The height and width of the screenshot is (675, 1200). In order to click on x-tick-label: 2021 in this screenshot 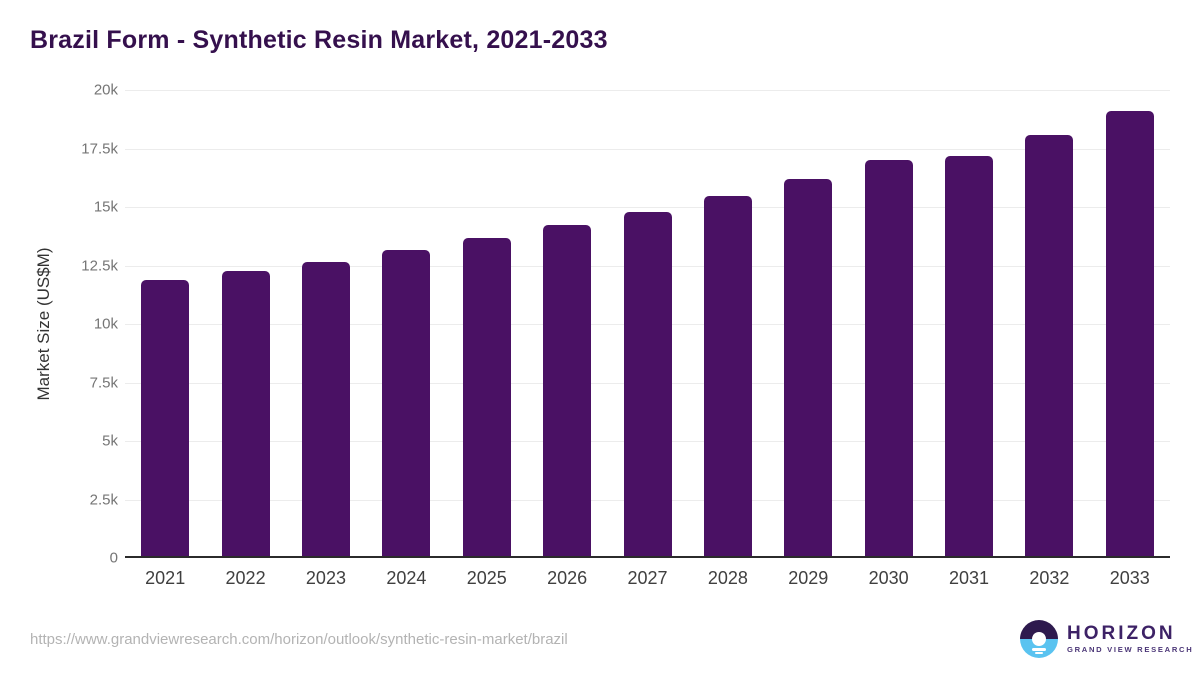, I will do `click(165, 578)`.